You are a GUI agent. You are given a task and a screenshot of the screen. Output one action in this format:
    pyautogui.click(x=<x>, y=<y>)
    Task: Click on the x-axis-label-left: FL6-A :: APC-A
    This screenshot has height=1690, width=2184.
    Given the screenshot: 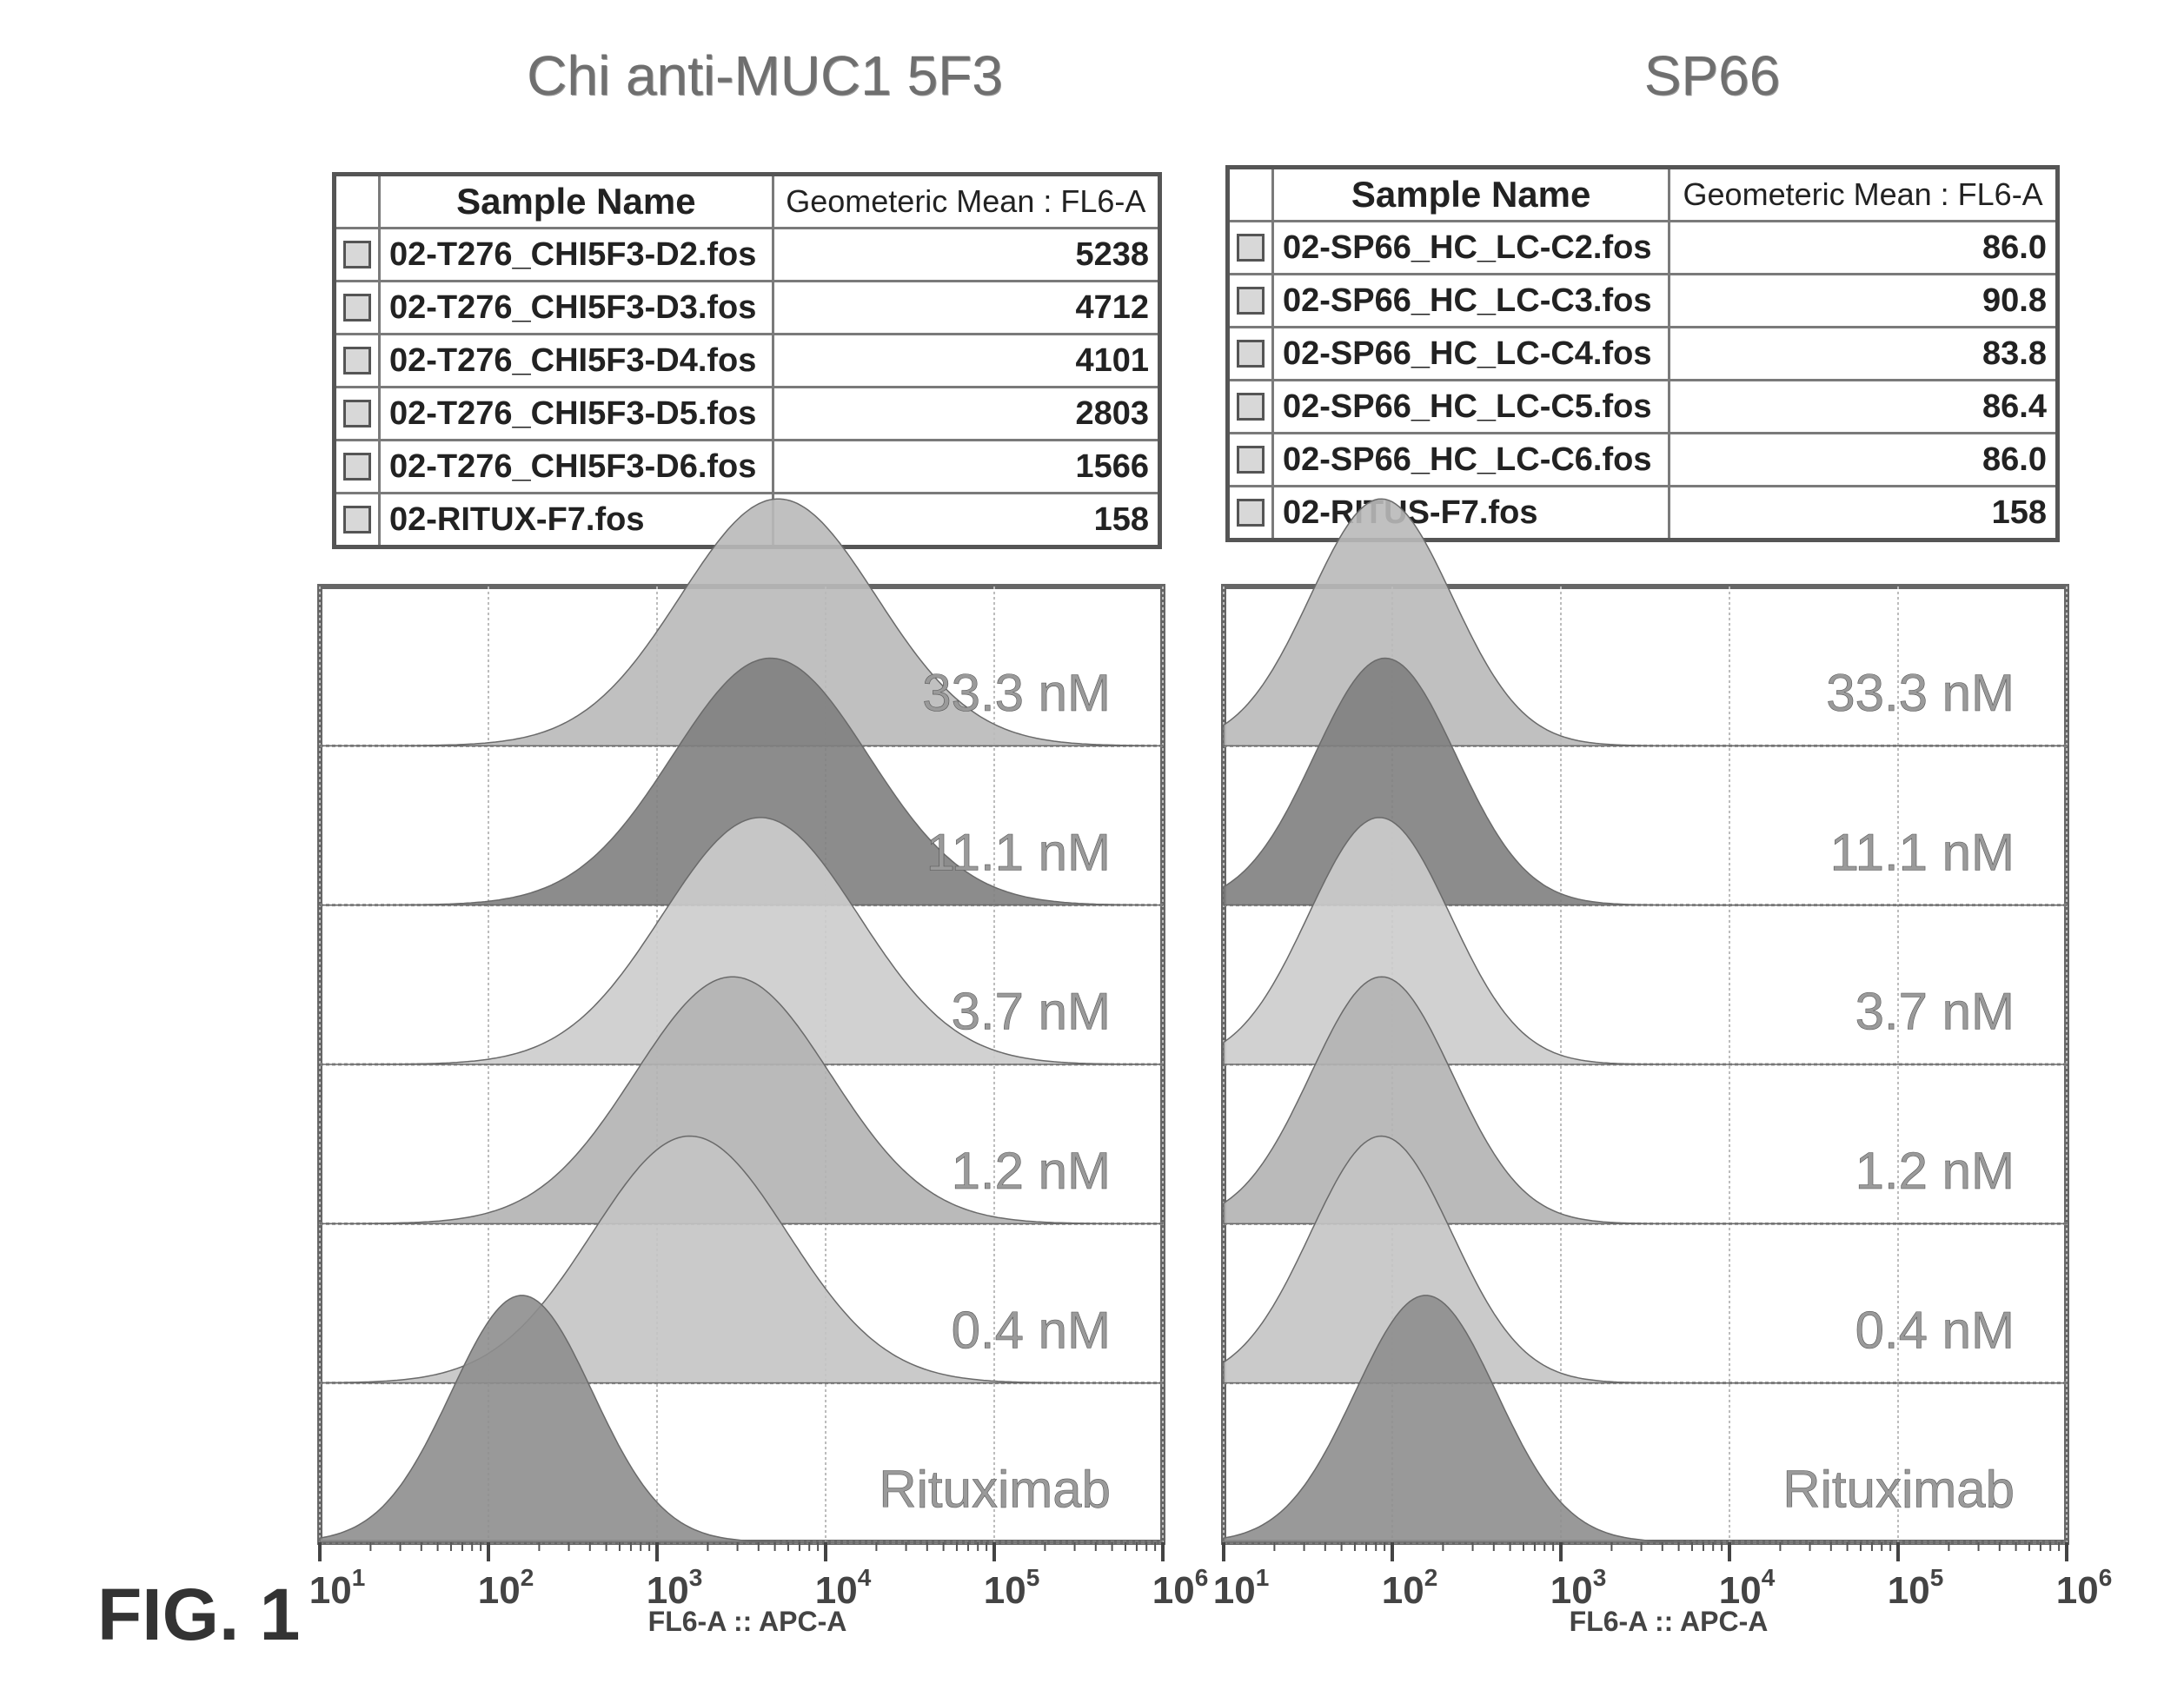 What is the action you would take?
    pyautogui.click(x=747, y=1621)
    